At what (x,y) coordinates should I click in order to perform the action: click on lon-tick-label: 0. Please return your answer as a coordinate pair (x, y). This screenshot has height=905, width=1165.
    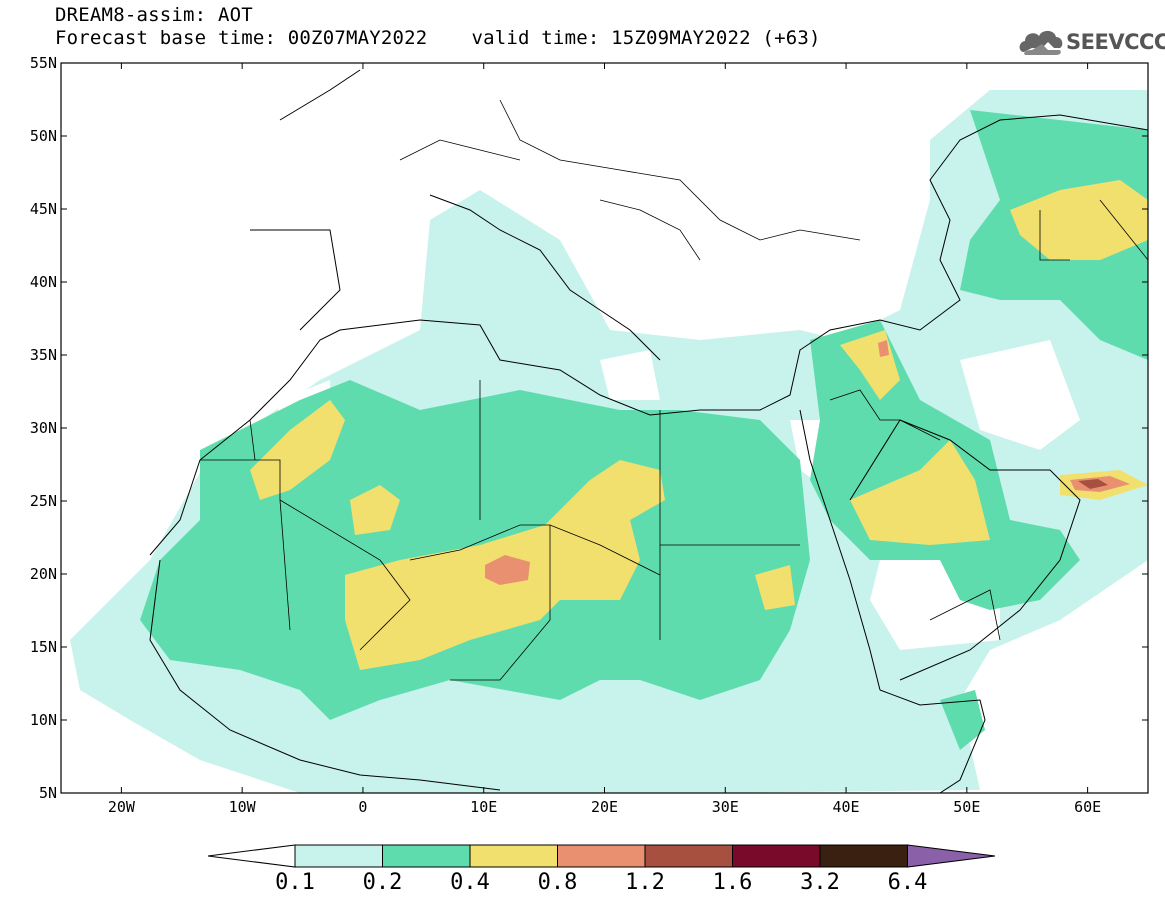
    Looking at the image, I should click on (362, 807).